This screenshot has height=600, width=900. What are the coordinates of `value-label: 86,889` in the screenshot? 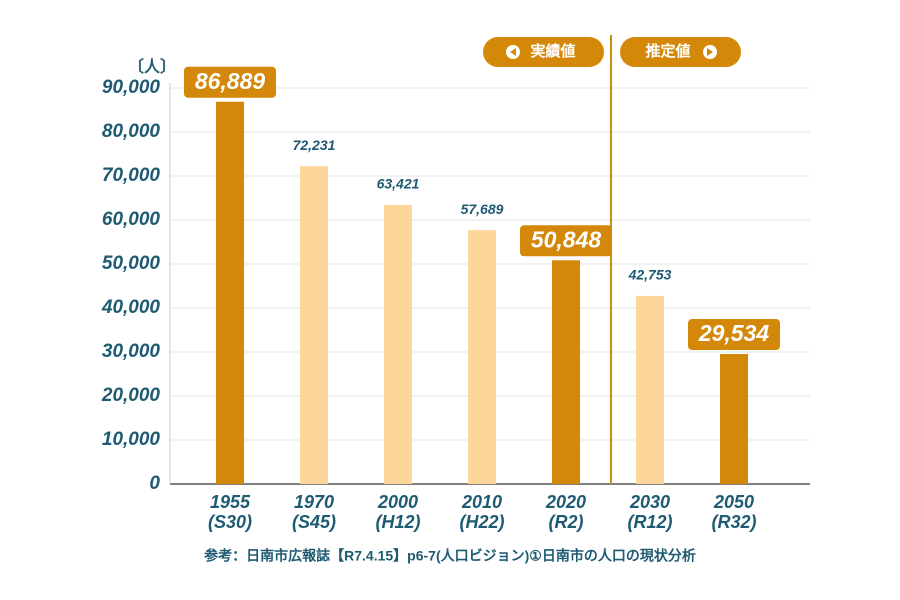 It's located at (230, 81).